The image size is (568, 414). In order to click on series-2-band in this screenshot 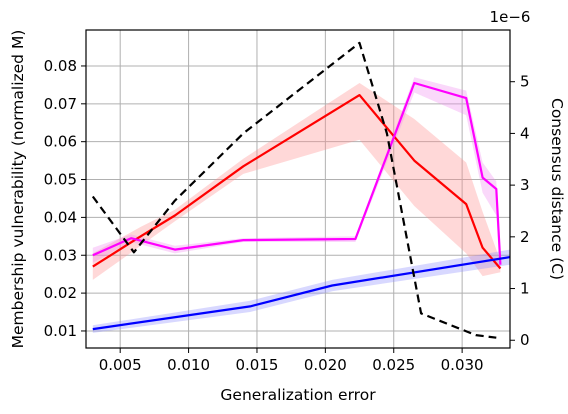, I will do `click(301, 291)`.